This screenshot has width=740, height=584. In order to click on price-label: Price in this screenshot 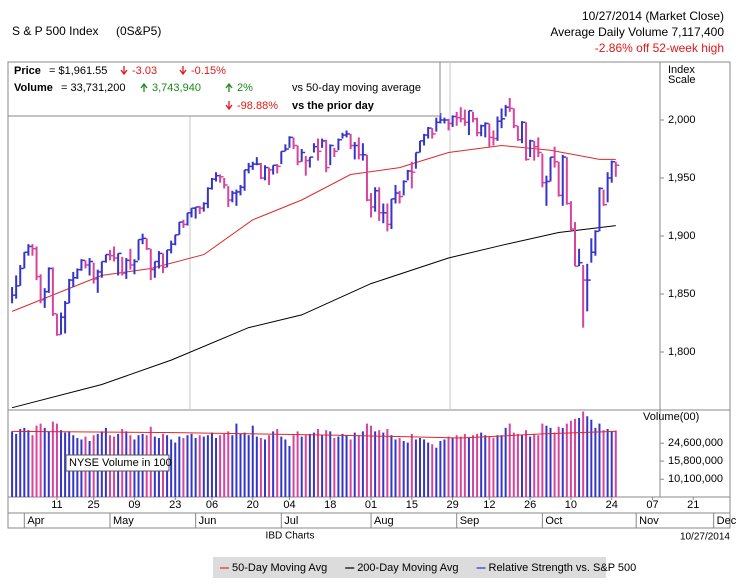, I will do `click(27, 71)`.